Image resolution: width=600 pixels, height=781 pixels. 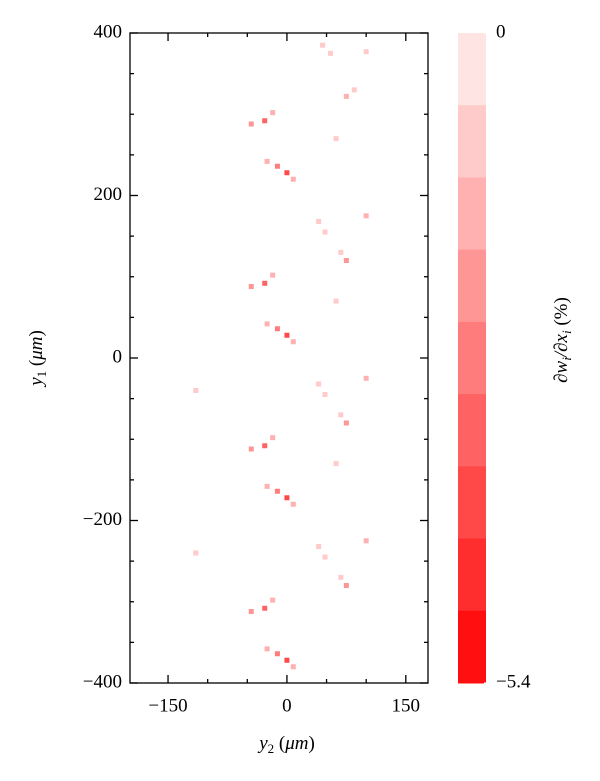 I want to click on y-label-var: y, so click(x=36, y=382).